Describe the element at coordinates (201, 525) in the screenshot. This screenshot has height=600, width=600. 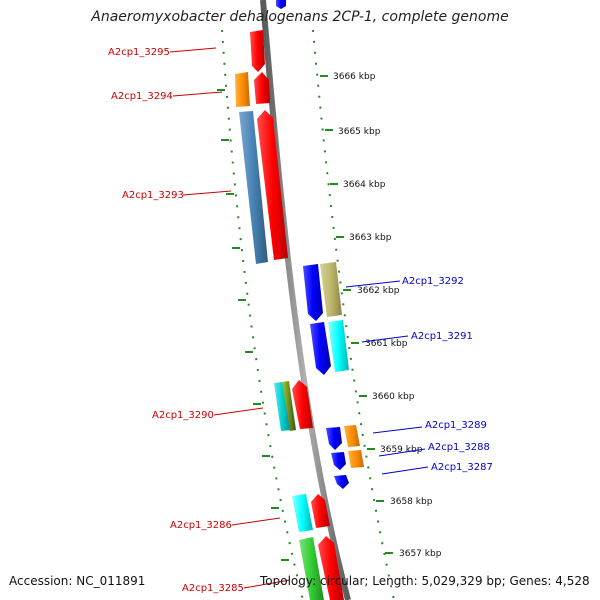
I see `gene-label-a2cp1-3286: A2cp1_3286` at that location.